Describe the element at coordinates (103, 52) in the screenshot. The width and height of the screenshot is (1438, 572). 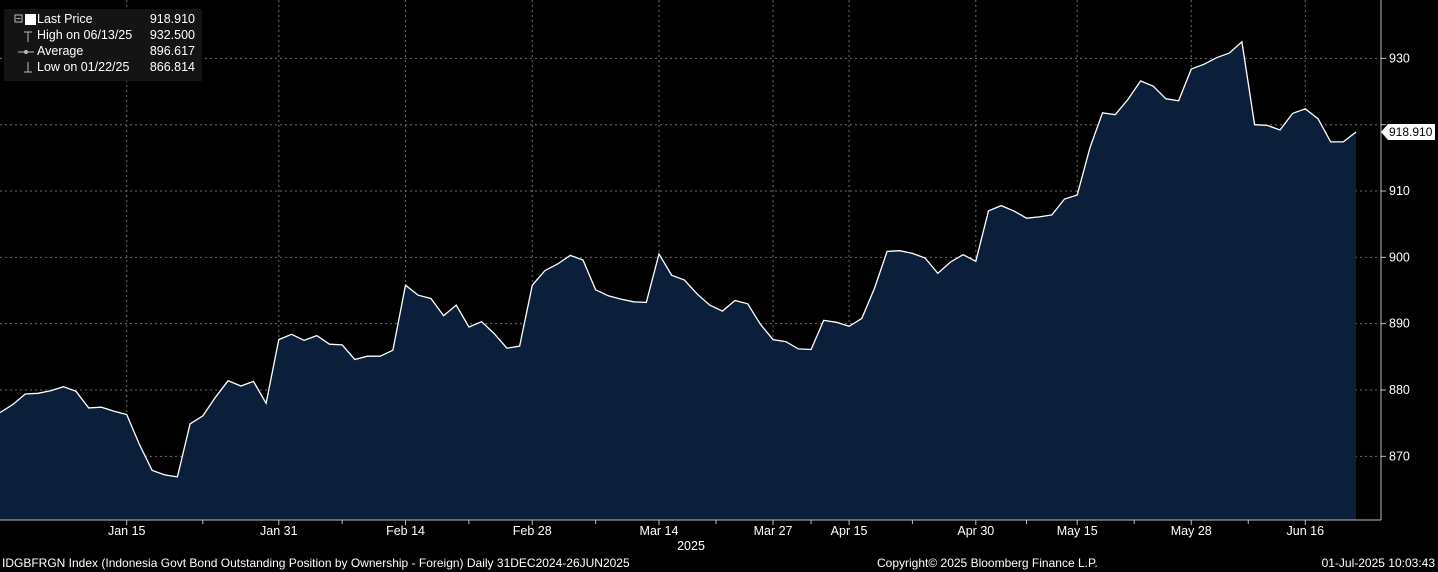
I see `legend-row-average: Average 896.617` at that location.